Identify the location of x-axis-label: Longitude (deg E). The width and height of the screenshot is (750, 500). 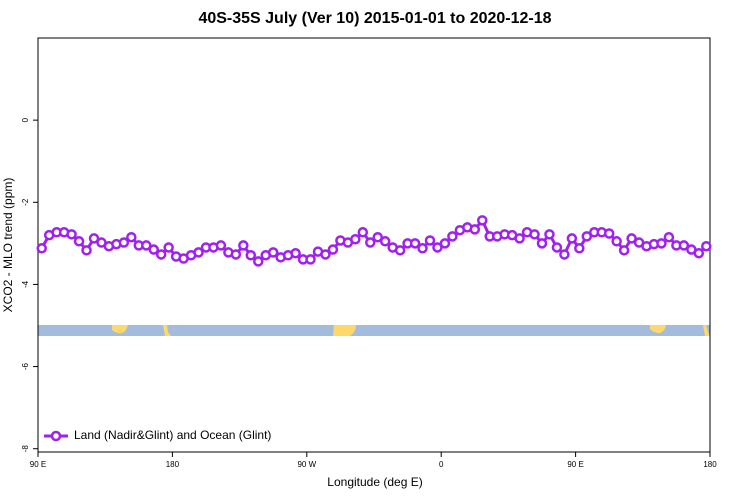
(374, 482).